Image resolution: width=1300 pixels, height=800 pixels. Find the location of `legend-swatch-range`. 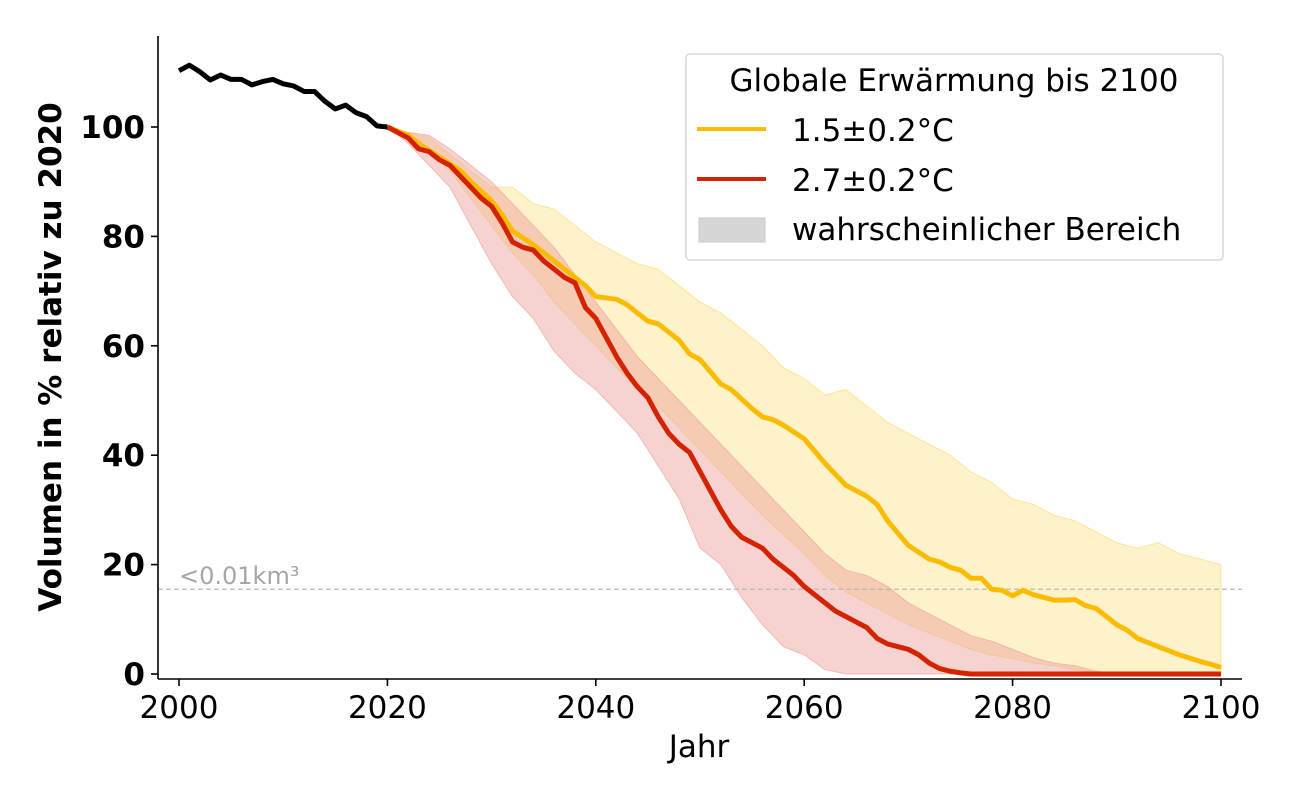

legend-swatch-range is located at coordinates (732, 230).